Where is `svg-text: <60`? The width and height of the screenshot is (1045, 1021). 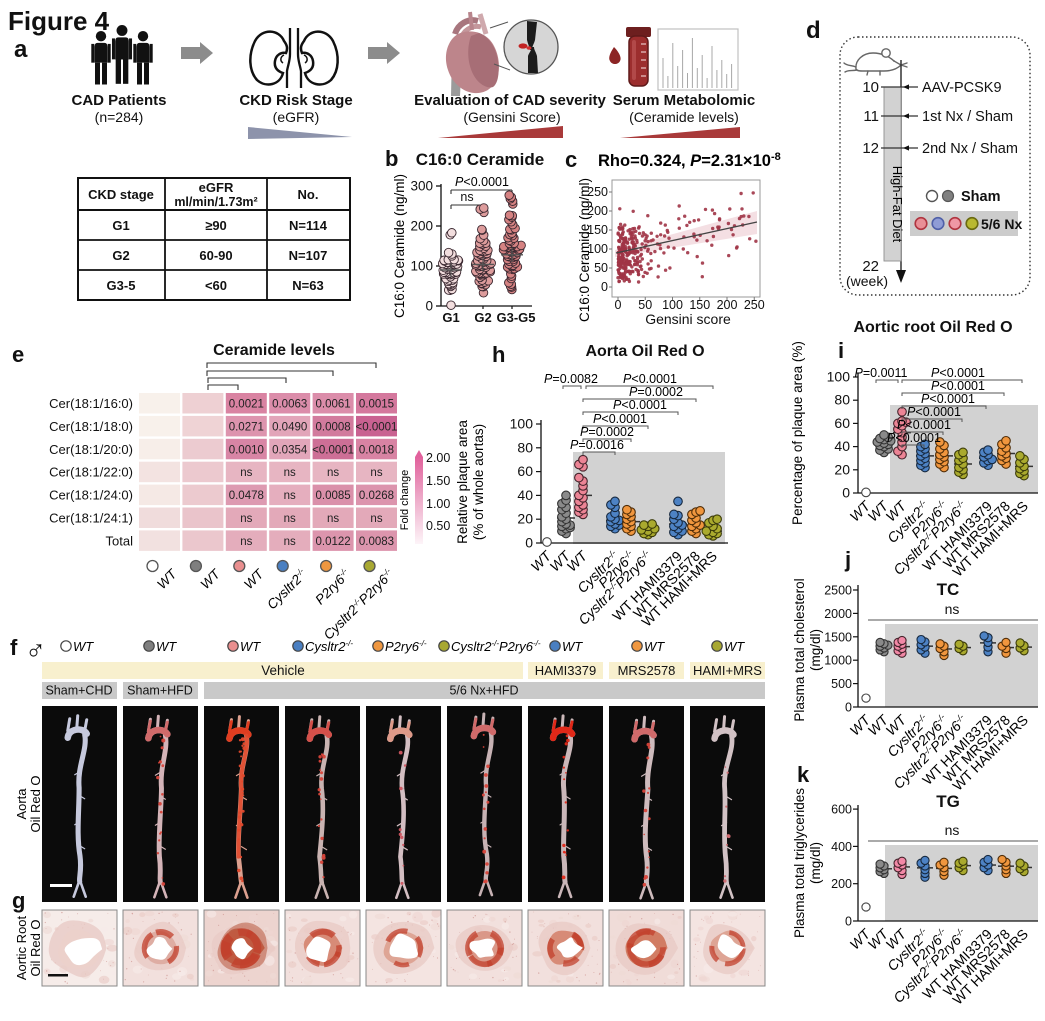 svg-text: <60 is located at coordinates (216, 285).